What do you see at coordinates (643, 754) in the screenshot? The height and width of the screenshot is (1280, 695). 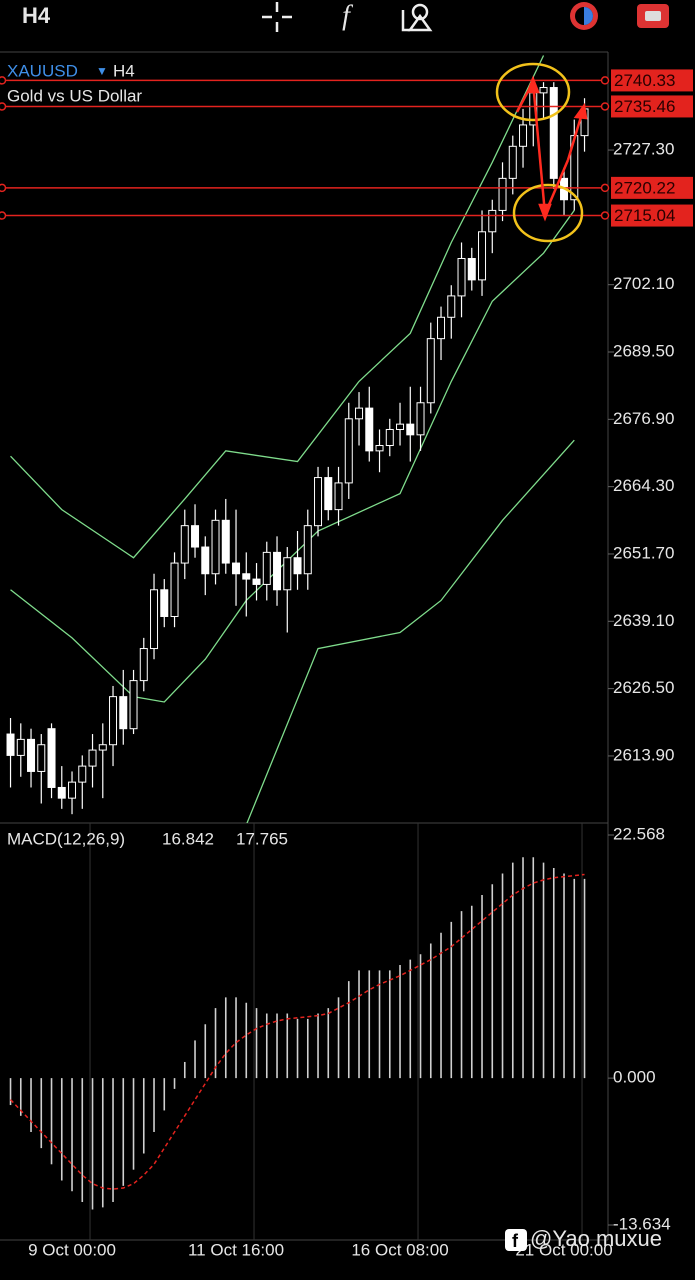 I see `y-tick-label: 2613.90` at bounding box center [643, 754].